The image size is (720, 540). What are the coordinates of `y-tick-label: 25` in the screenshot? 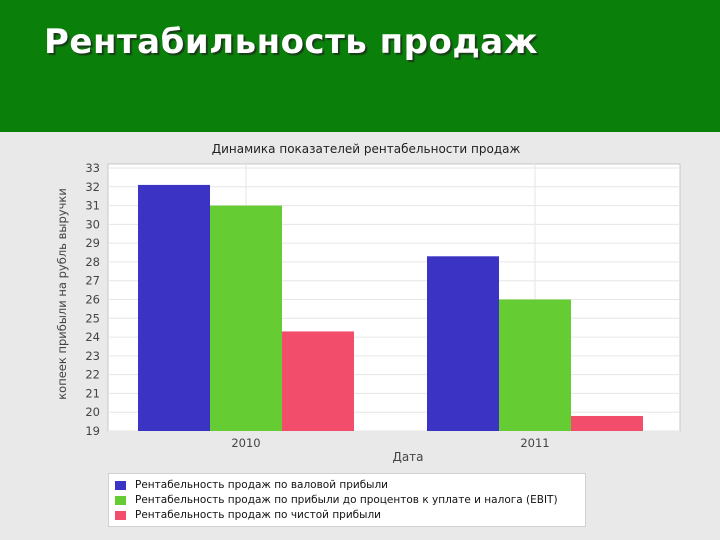 It's located at (92, 318).